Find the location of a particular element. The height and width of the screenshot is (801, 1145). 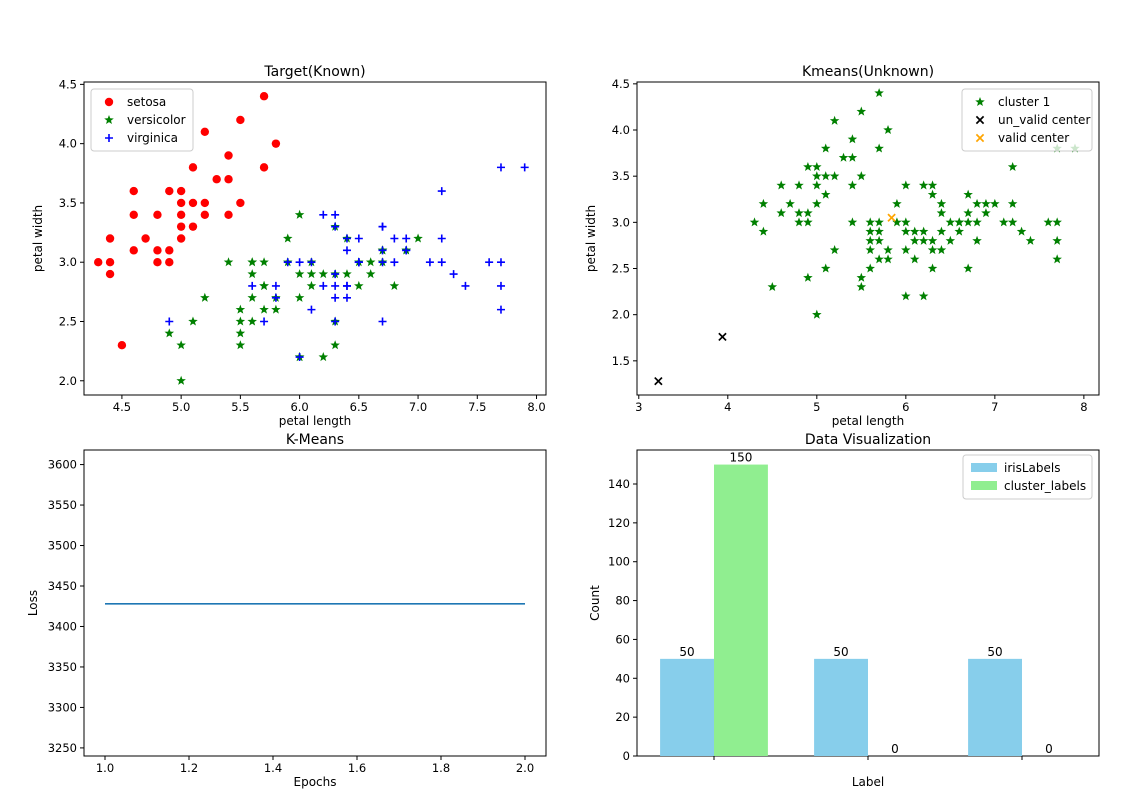

x-tick-label: 7.0 is located at coordinates (418, 407).